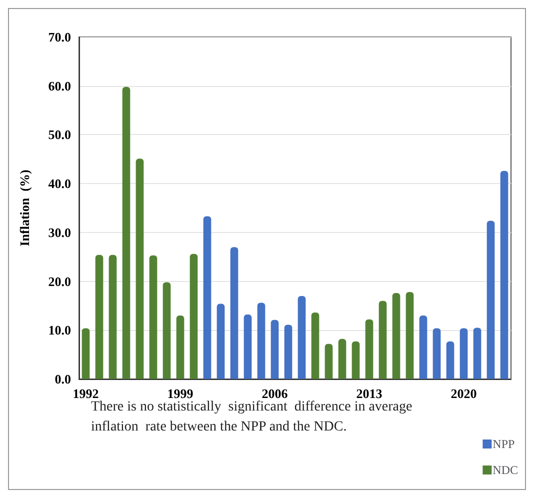  I want to click on x-tick-label: 2020, so click(463, 393).